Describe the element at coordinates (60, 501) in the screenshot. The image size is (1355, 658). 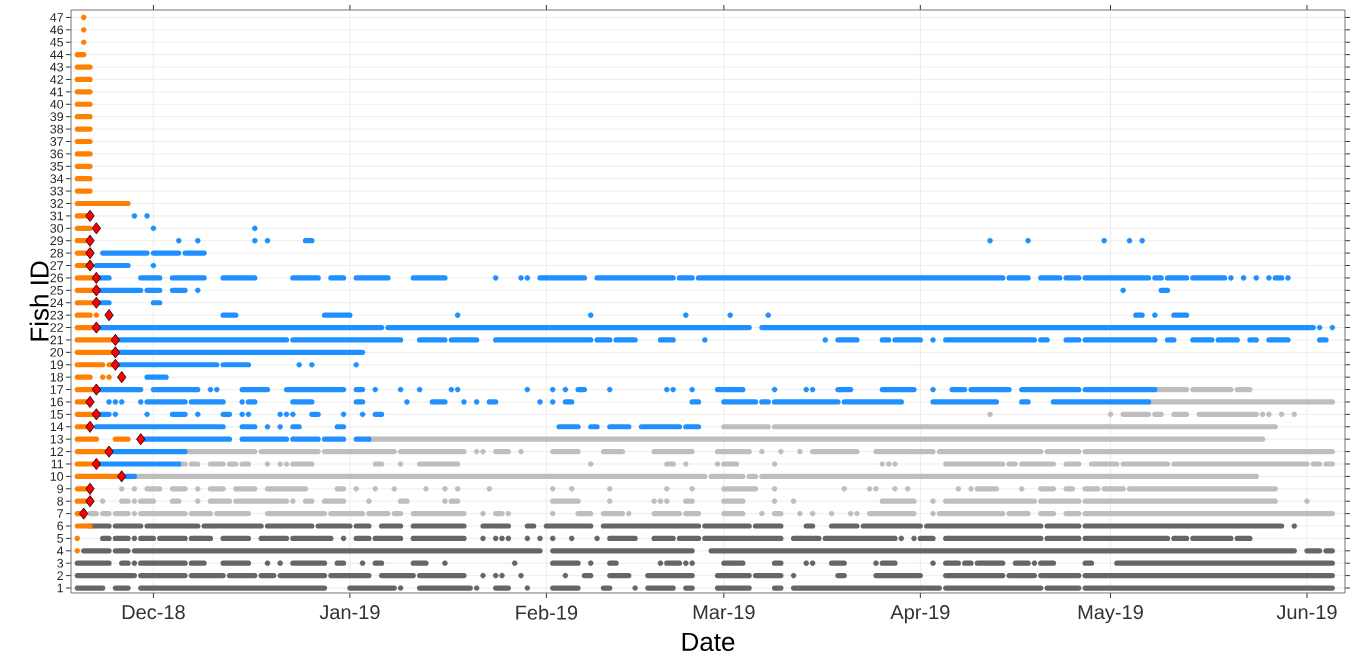
I see `y-tick-label: 8` at that location.